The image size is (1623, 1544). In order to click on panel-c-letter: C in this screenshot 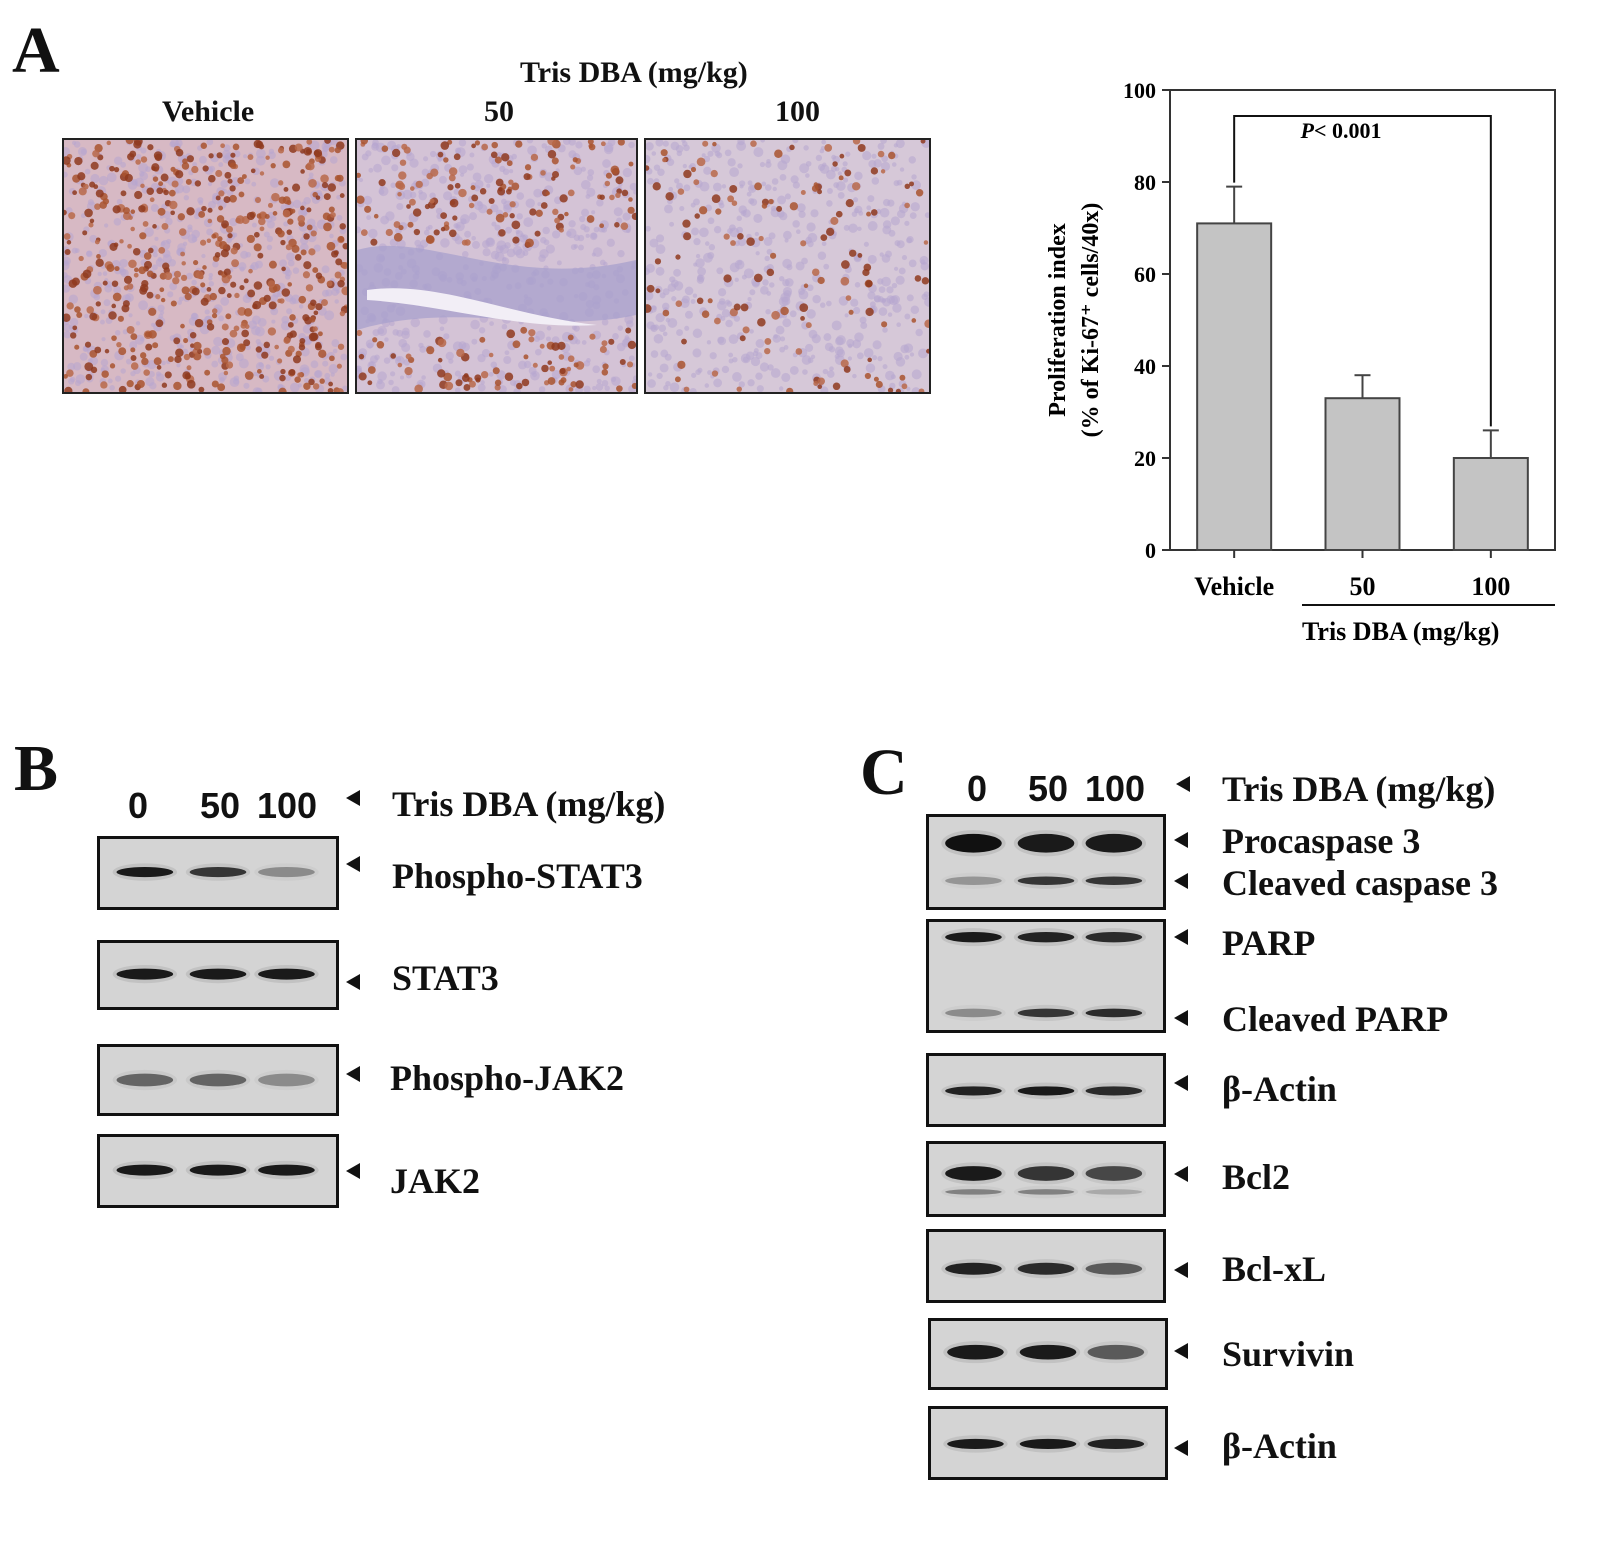, I will do `click(884, 772)`.